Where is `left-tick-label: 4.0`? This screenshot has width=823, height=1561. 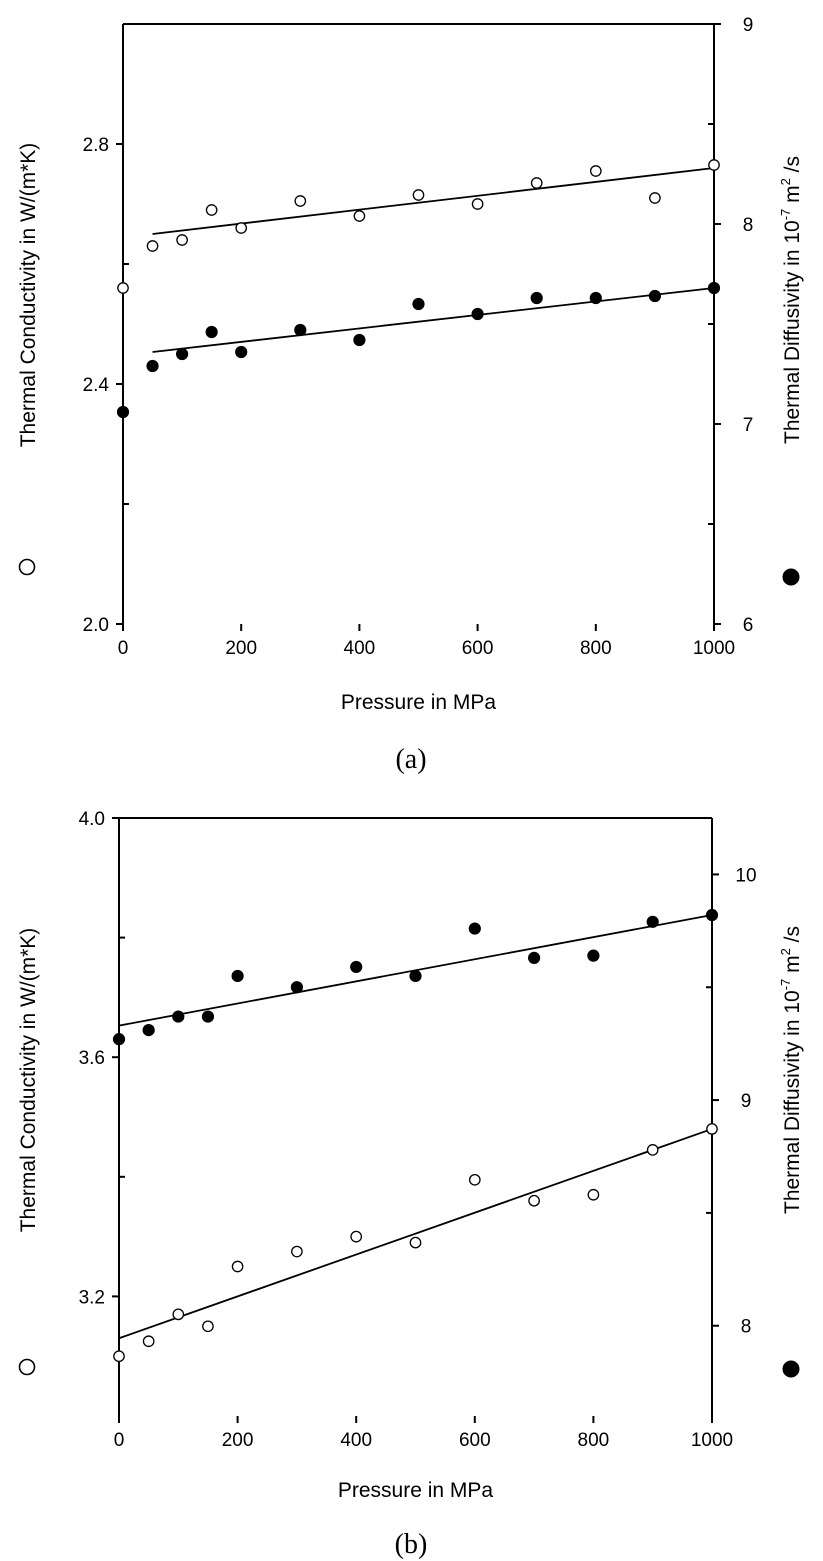
left-tick-label: 4.0 is located at coordinates (92, 819).